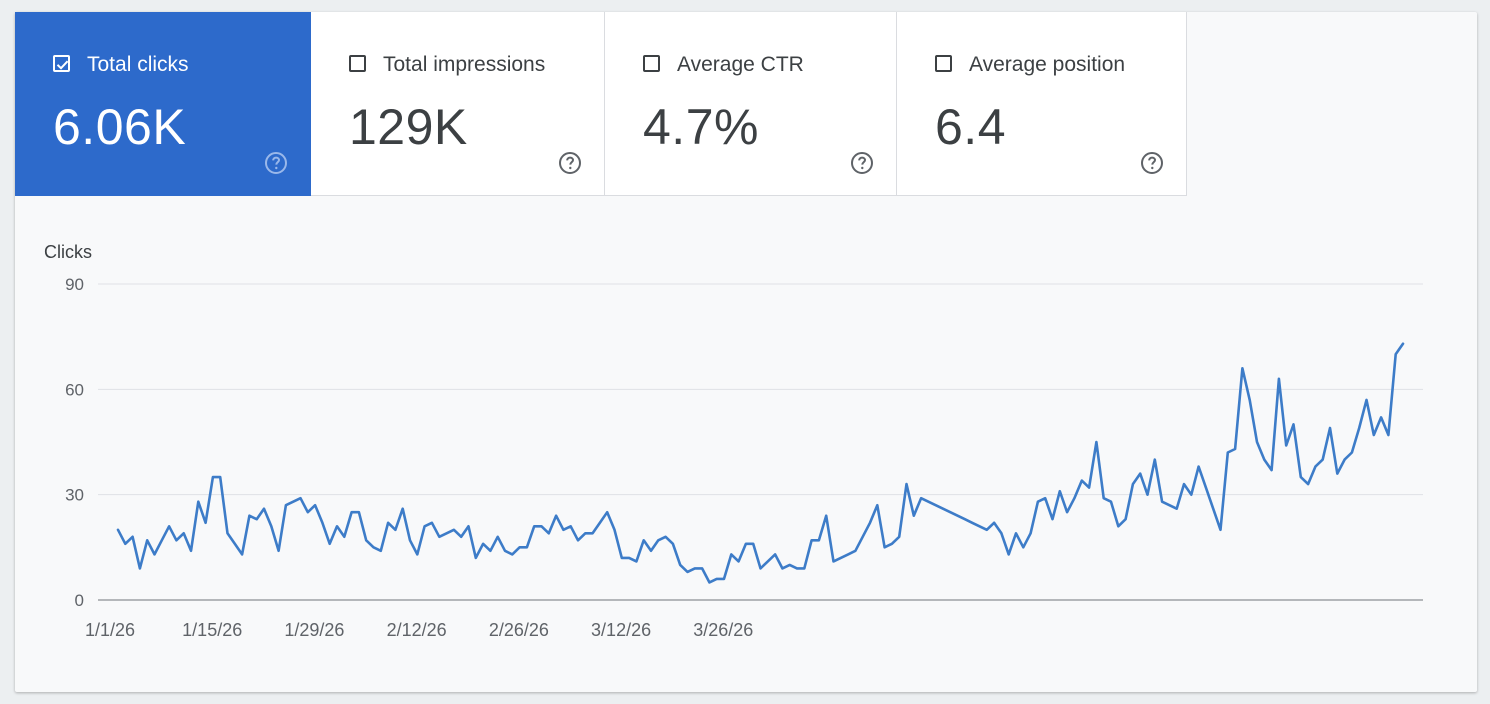 The width and height of the screenshot is (1490, 704). What do you see at coordinates (74, 389) in the screenshot?
I see `y-tick-label: 60` at bounding box center [74, 389].